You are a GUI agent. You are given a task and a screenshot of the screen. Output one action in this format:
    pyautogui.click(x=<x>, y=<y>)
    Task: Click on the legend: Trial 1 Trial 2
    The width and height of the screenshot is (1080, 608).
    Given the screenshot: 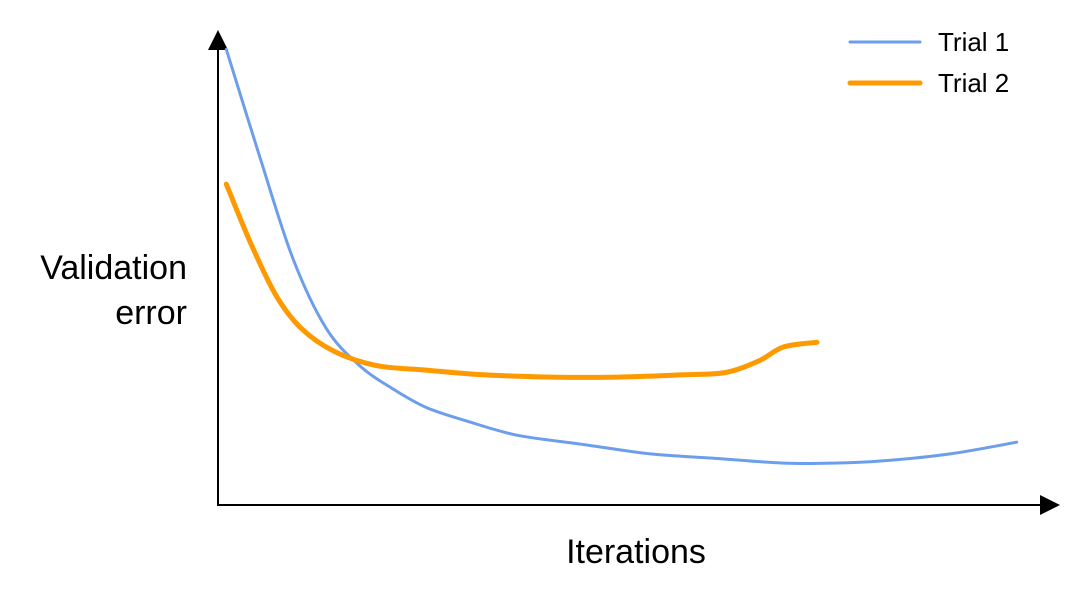 What is the action you would take?
    pyautogui.click(x=928, y=62)
    